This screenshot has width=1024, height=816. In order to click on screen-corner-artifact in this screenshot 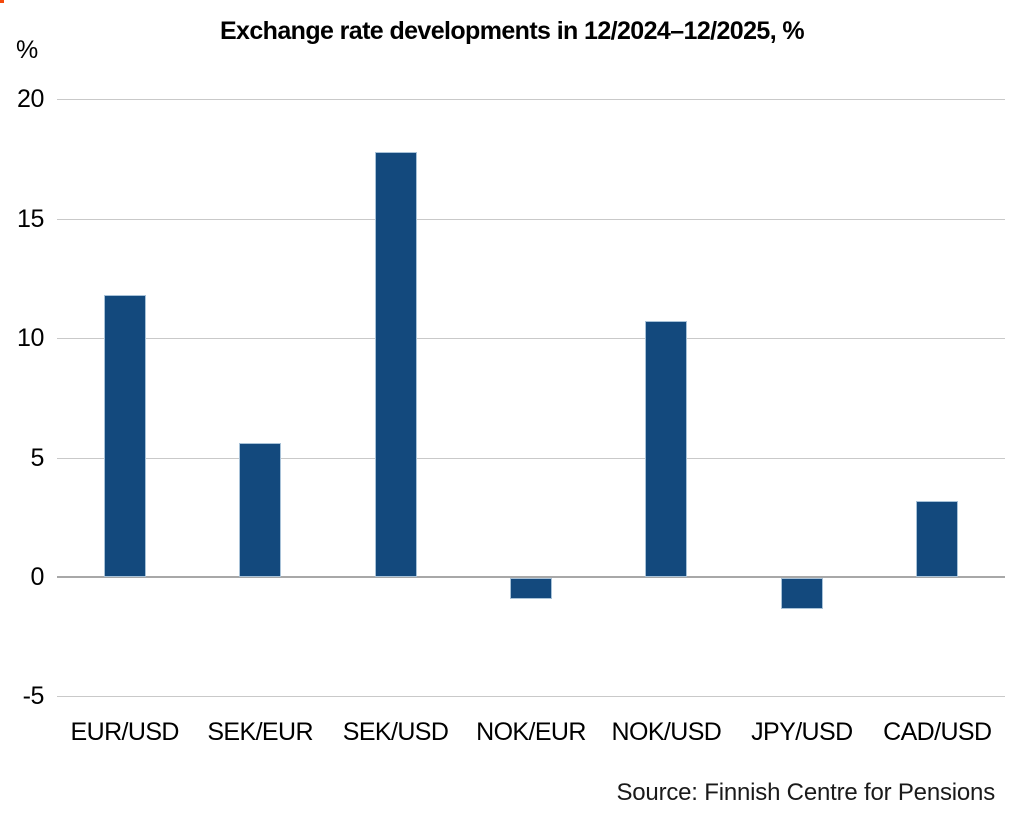, I will do `click(2, 1)`.